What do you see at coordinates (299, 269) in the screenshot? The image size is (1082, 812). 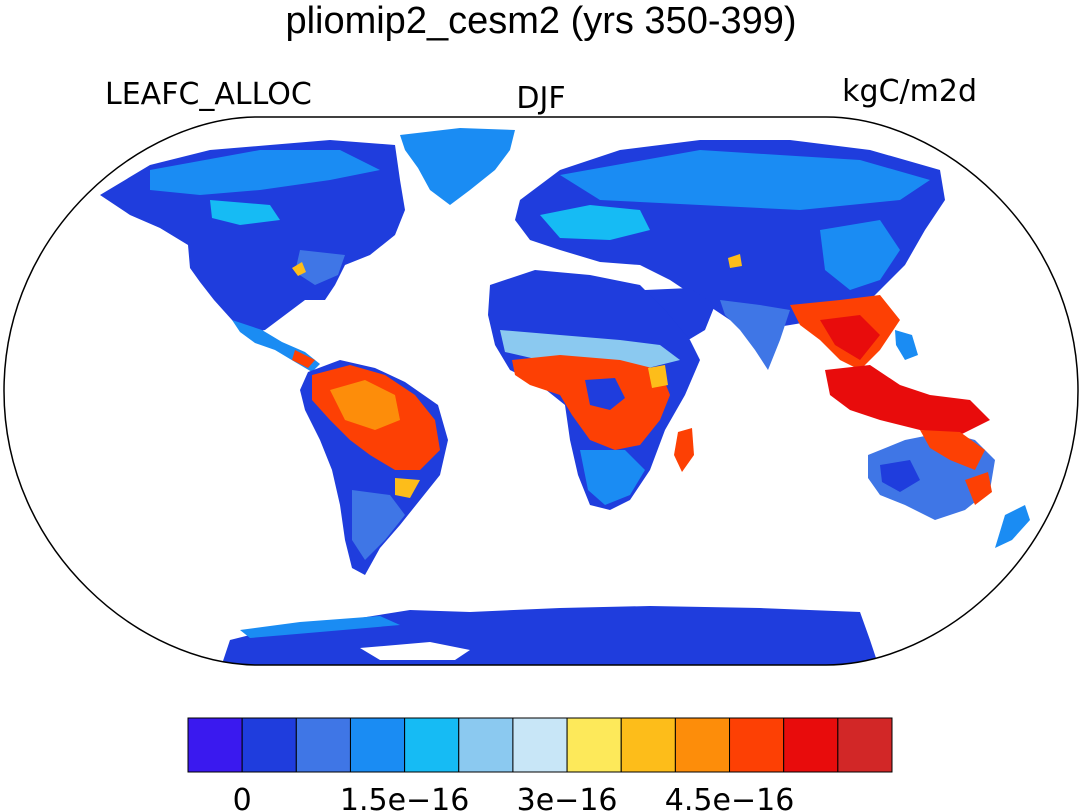 I see `land-north-america-coast` at bounding box center [299, 269].